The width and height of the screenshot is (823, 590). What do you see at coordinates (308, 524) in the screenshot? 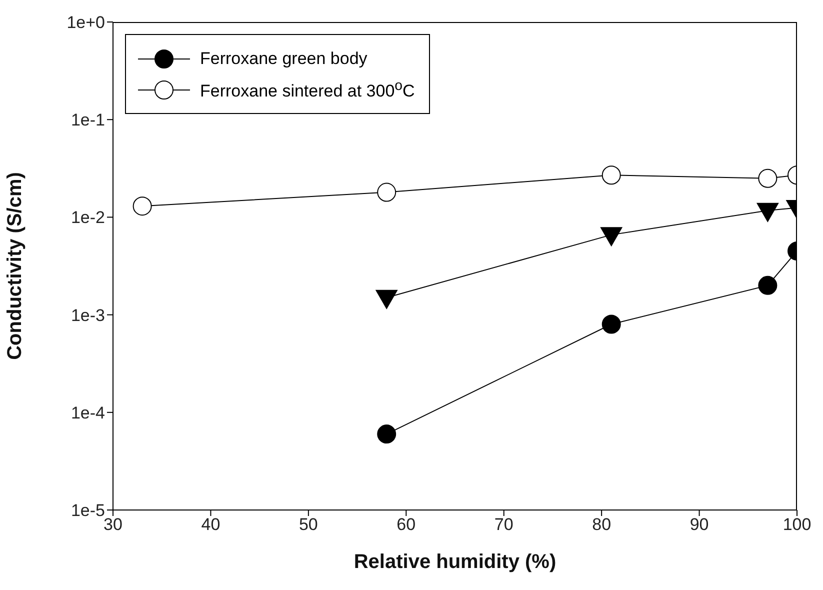
I see `x-tick-label: 50` at bounding box center [308, 524].